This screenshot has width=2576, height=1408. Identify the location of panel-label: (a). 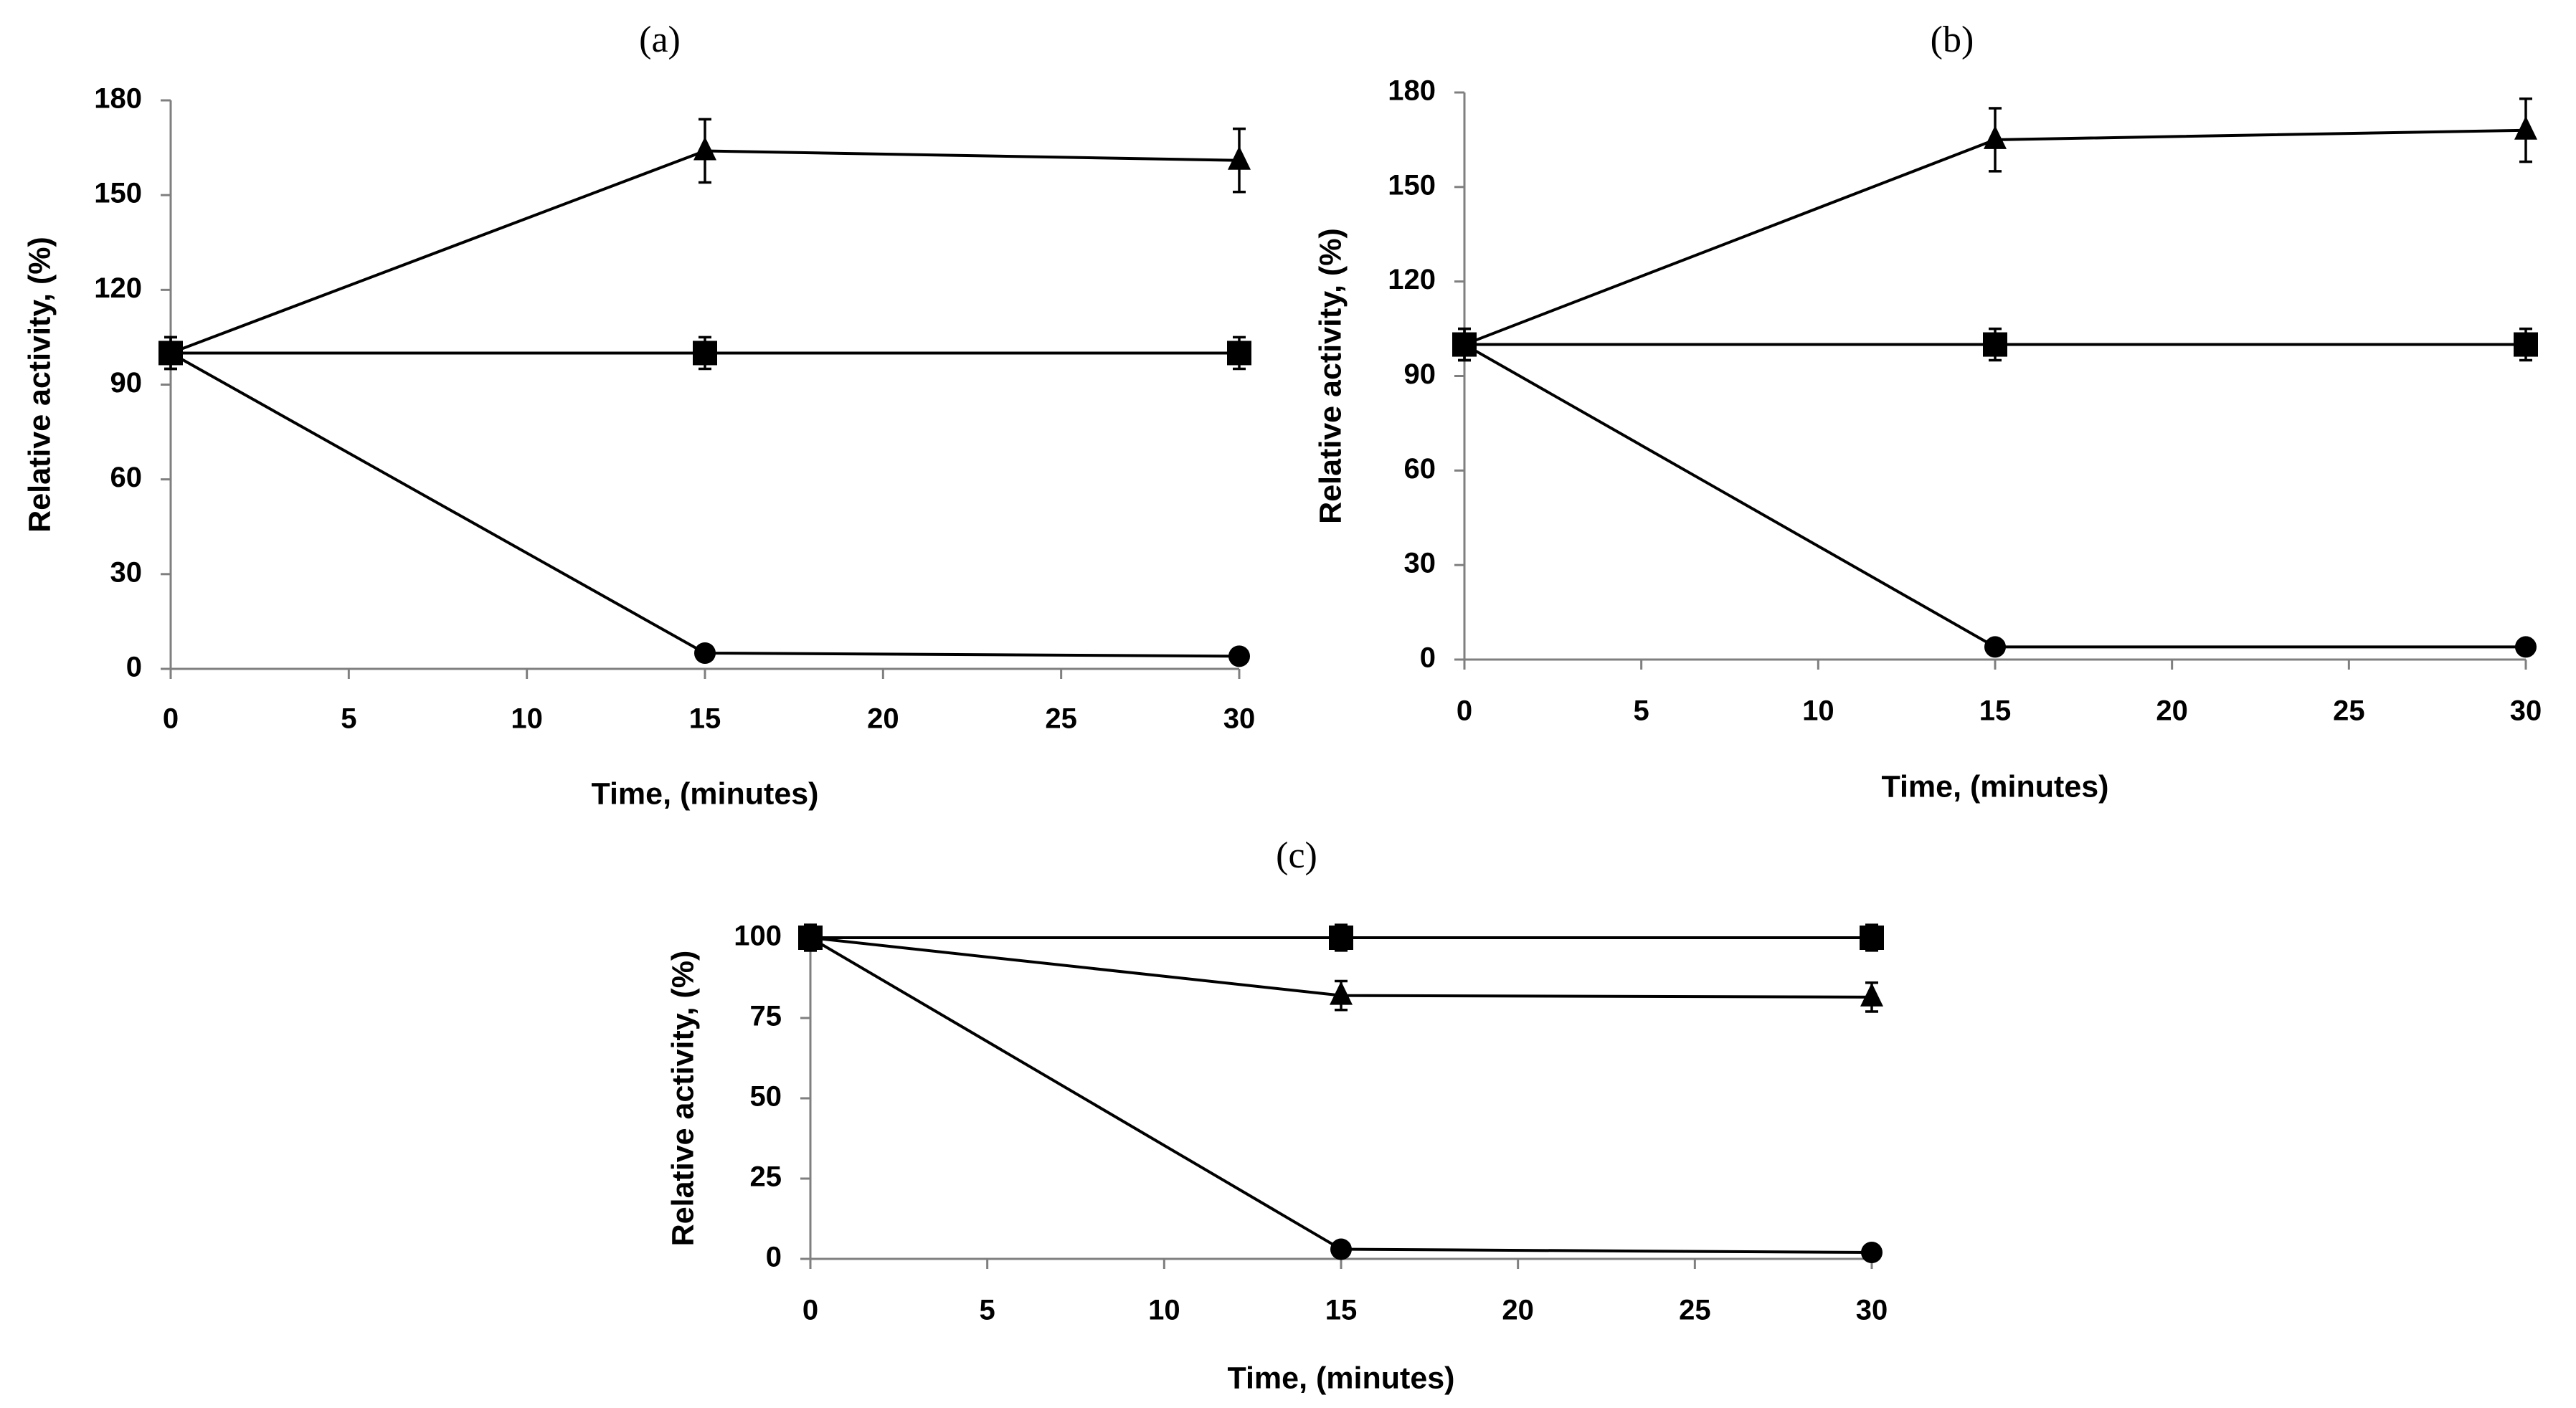
(660, 39).